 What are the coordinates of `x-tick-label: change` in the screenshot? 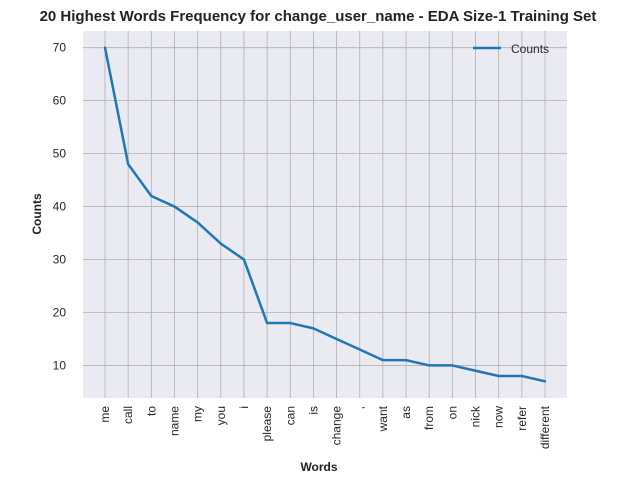 It's located at (337, 426).